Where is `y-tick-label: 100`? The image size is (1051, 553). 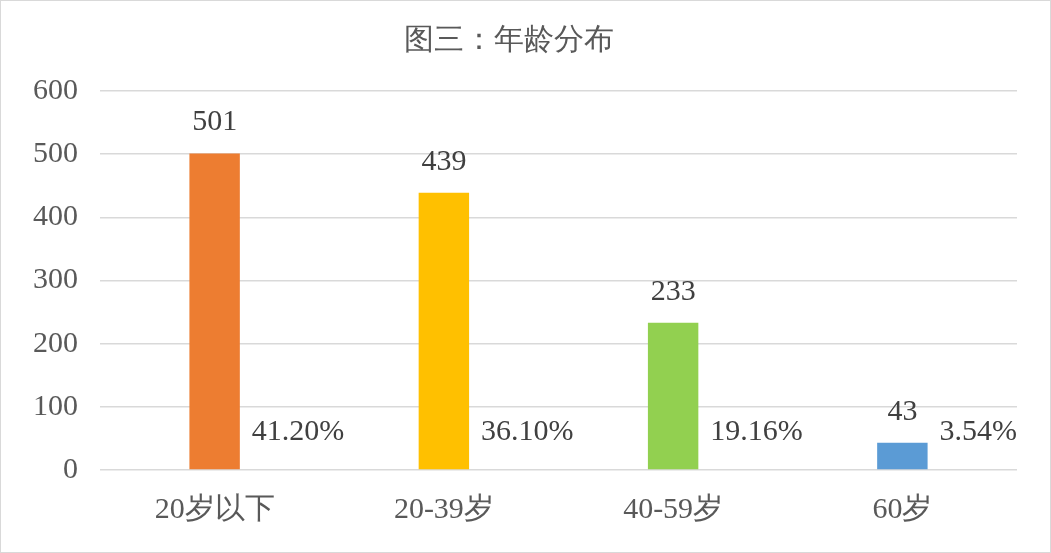
y-tick-label: 100 is located at coordinates (55, 404).